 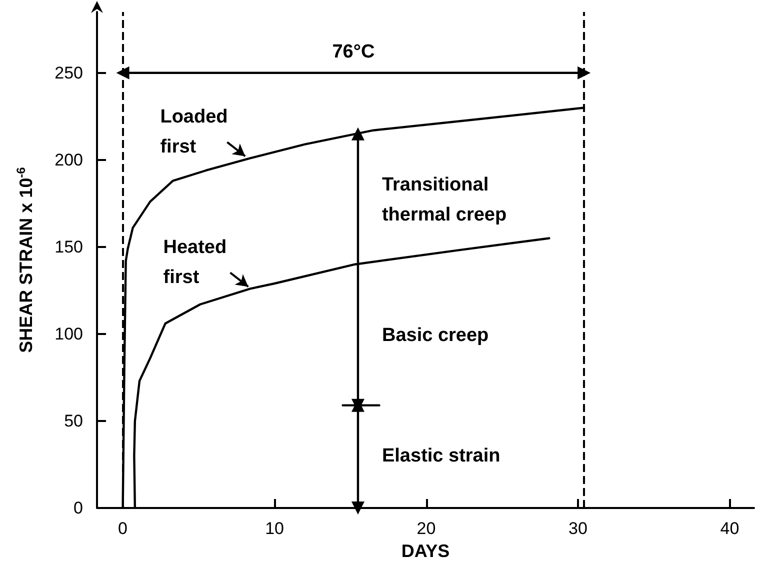 What do you see at coordinates (444, 200) in the screenshot?
I see `annotation: Transitional thermal creep` at bounding box center [444, 200].